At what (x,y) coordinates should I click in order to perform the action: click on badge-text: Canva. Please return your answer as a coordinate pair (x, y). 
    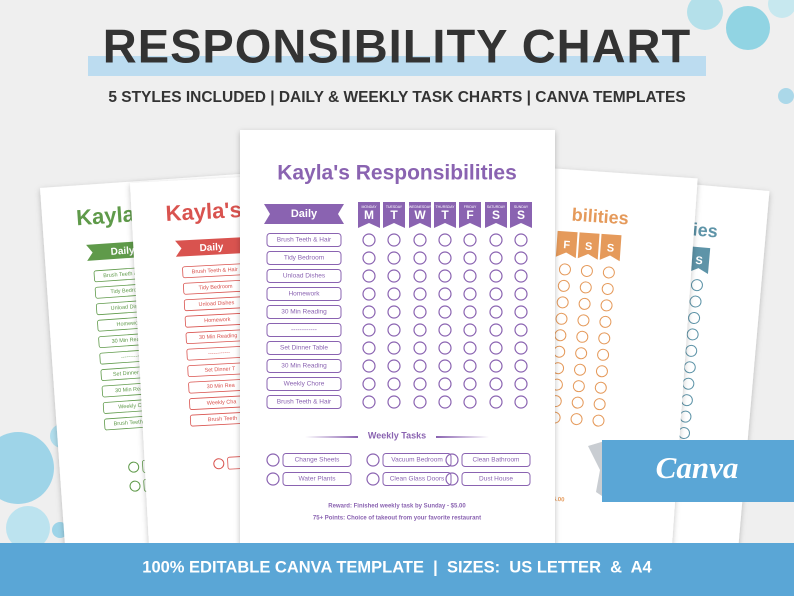
    Looking at the image, I should click on (697, 467).